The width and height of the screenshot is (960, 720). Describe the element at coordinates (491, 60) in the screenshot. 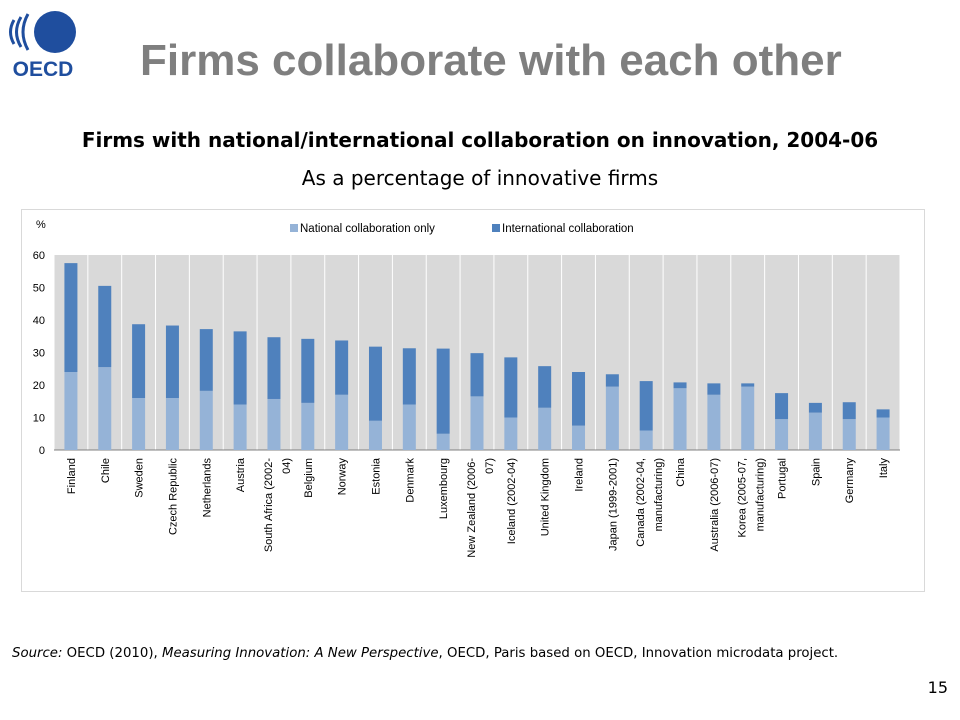

I see `slide-title: Firms collaborate with each other` at that location.